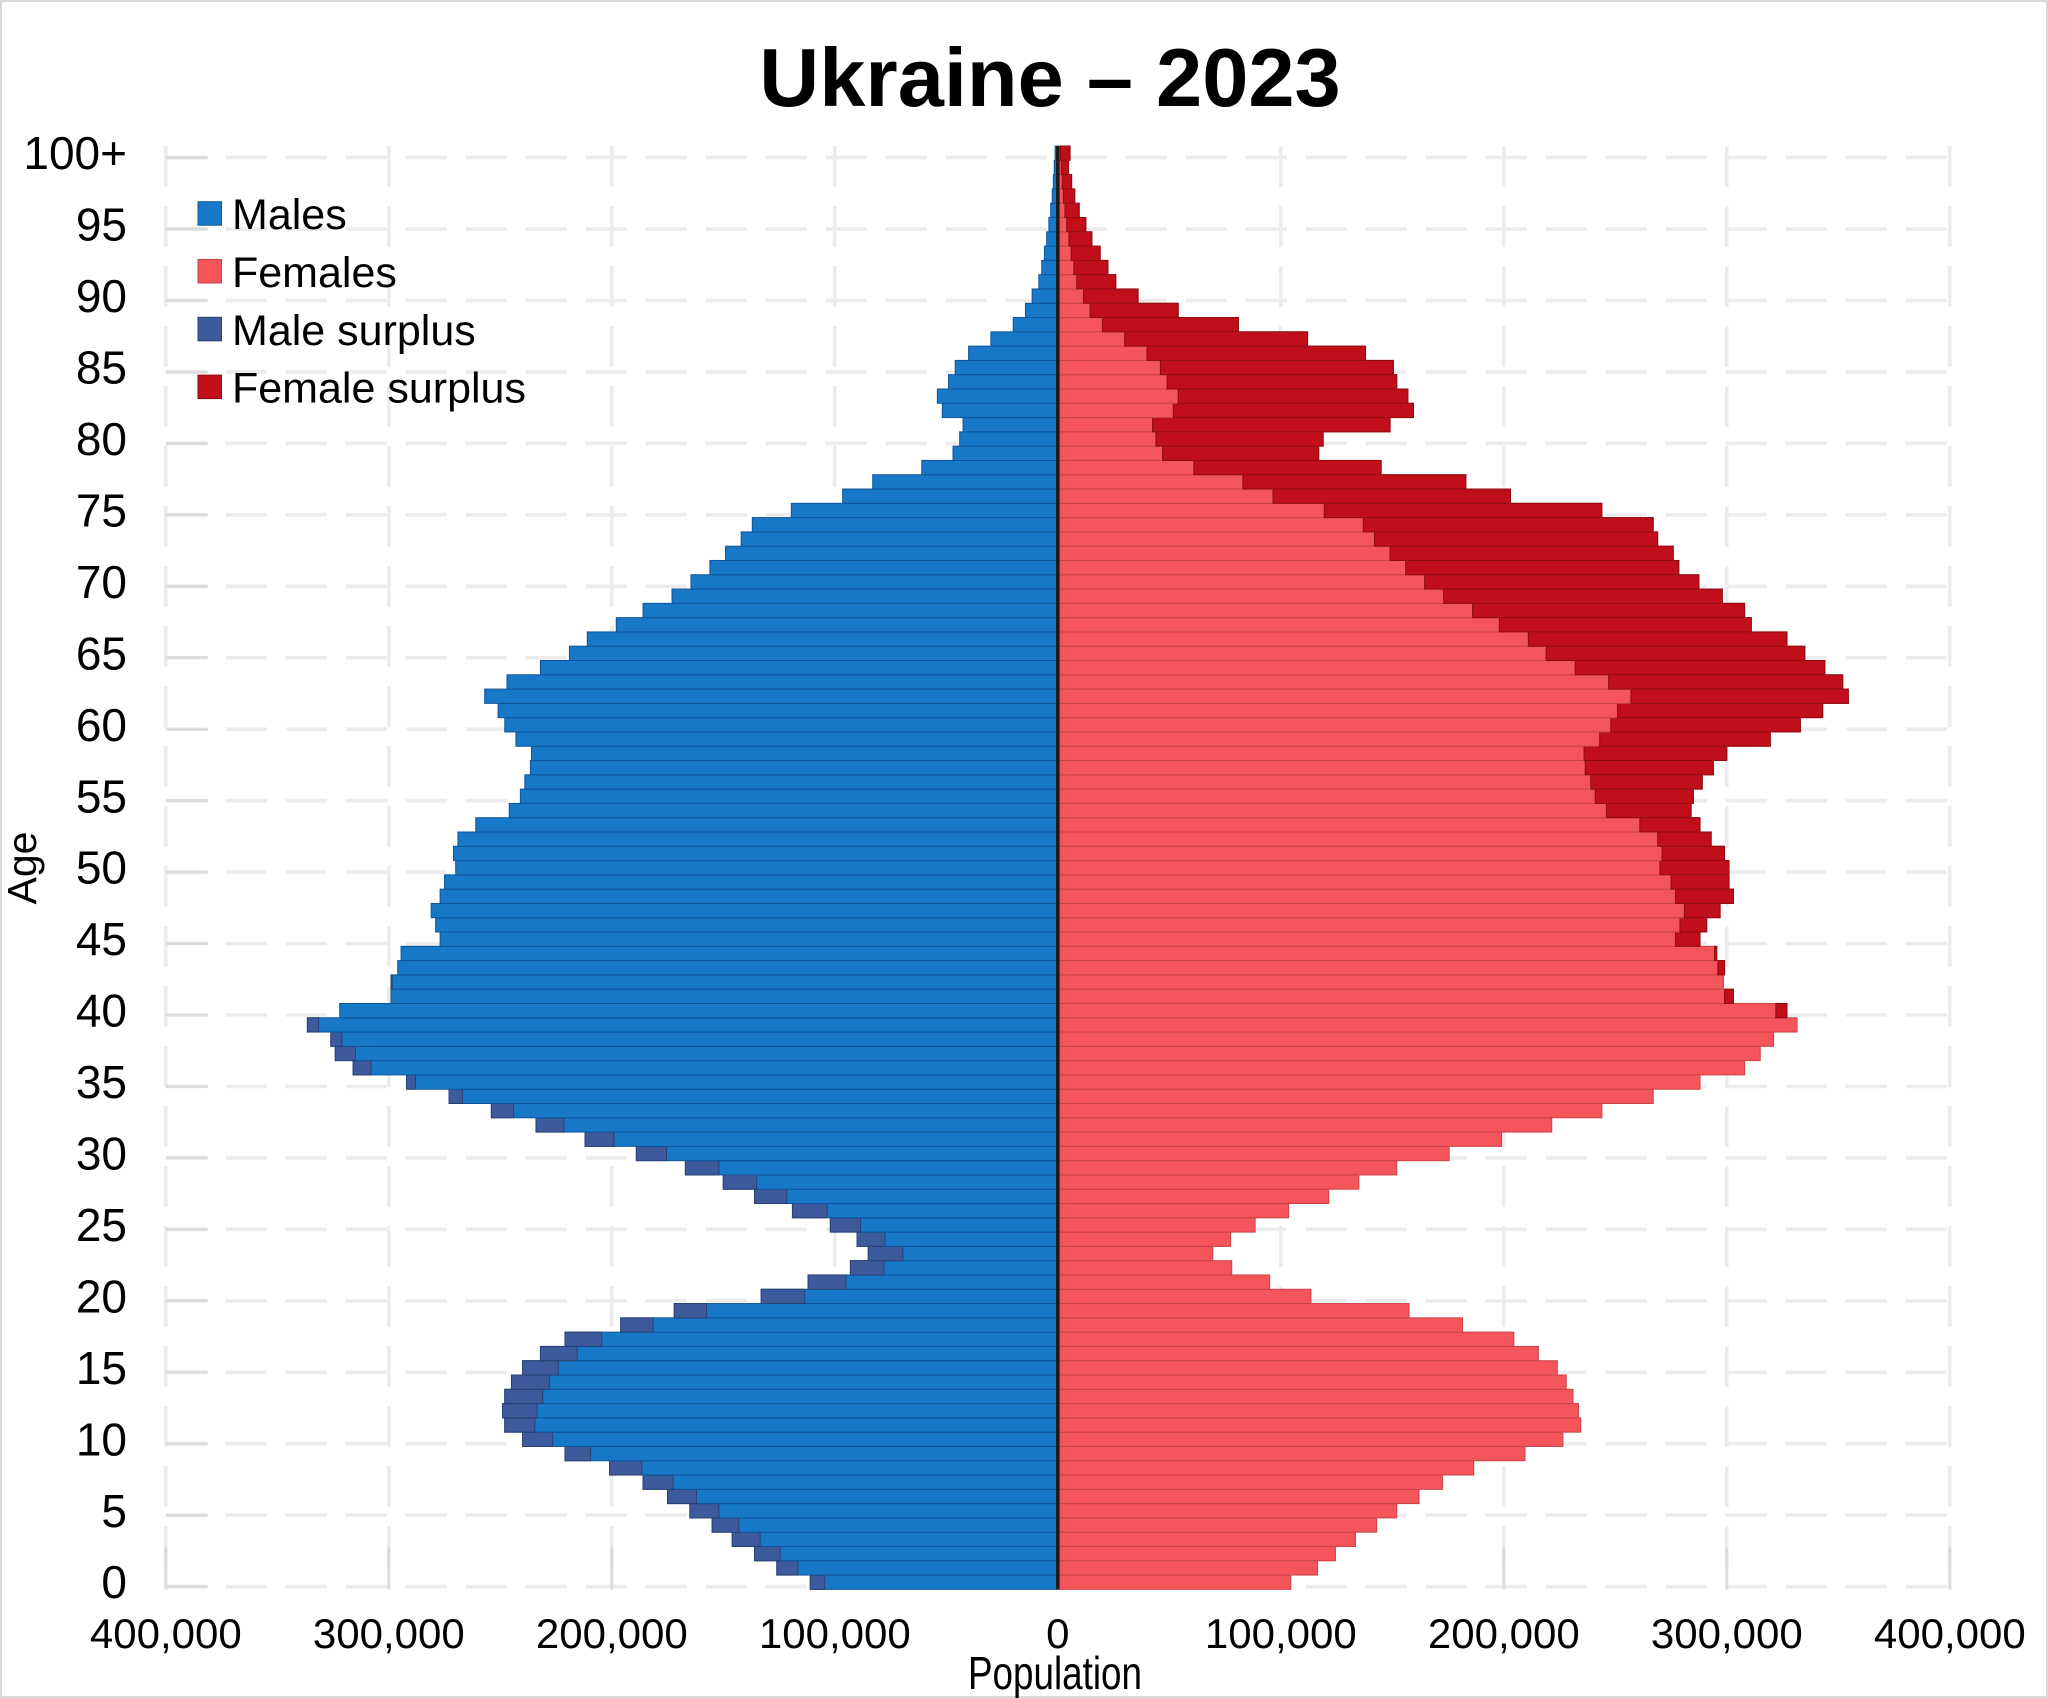 This screenshot has height=1698, width=2048. Describe the element at coordinates (101, 1225) in the screenshot. I see `svg-text: 25` at that location.